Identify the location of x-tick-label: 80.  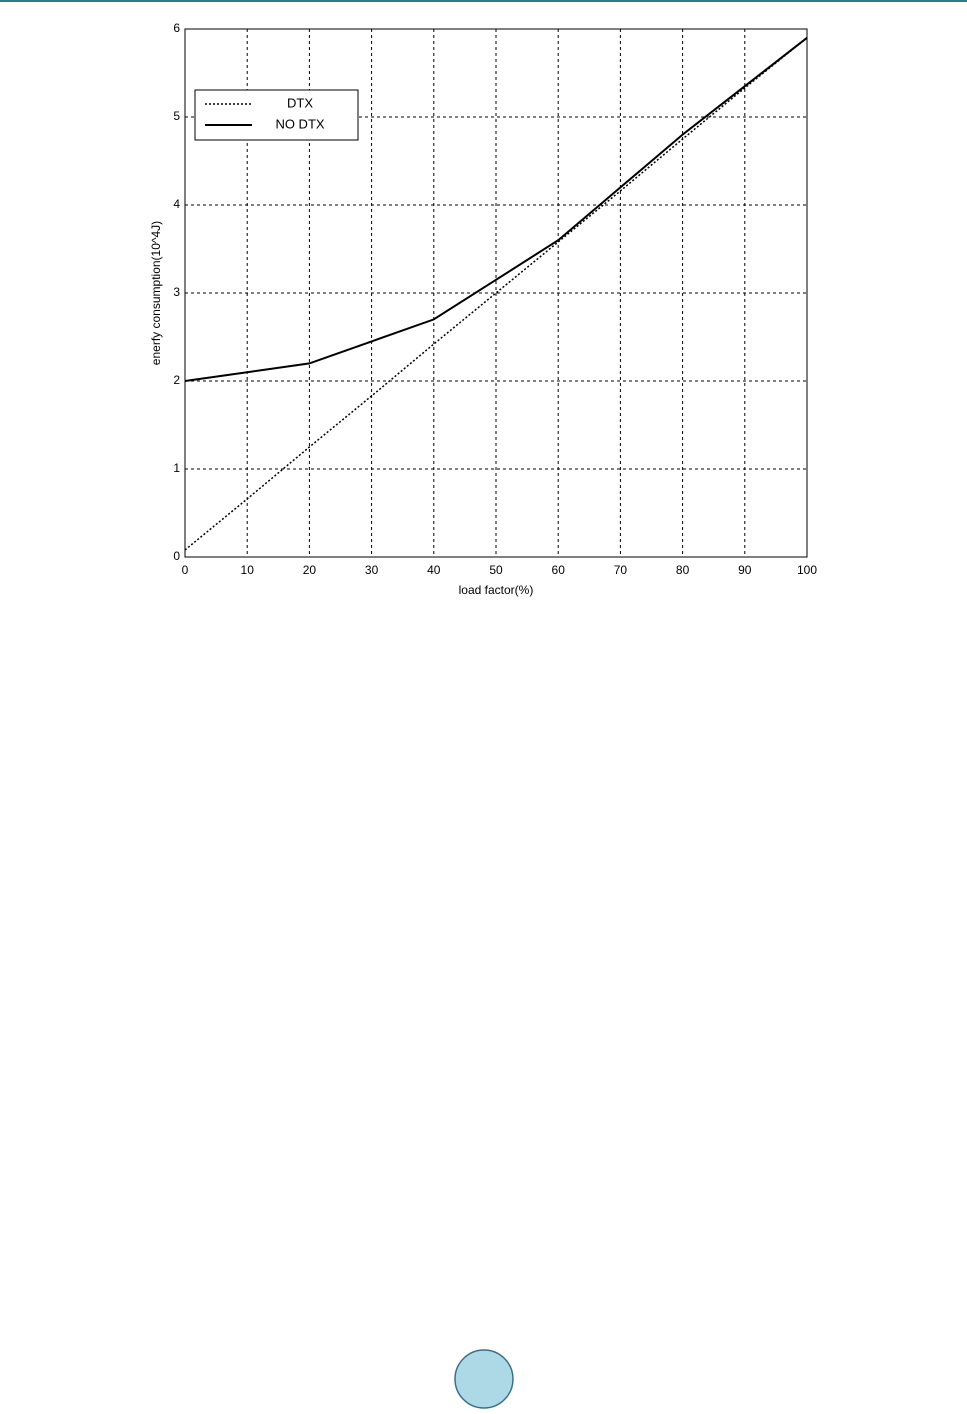
(683, 570).